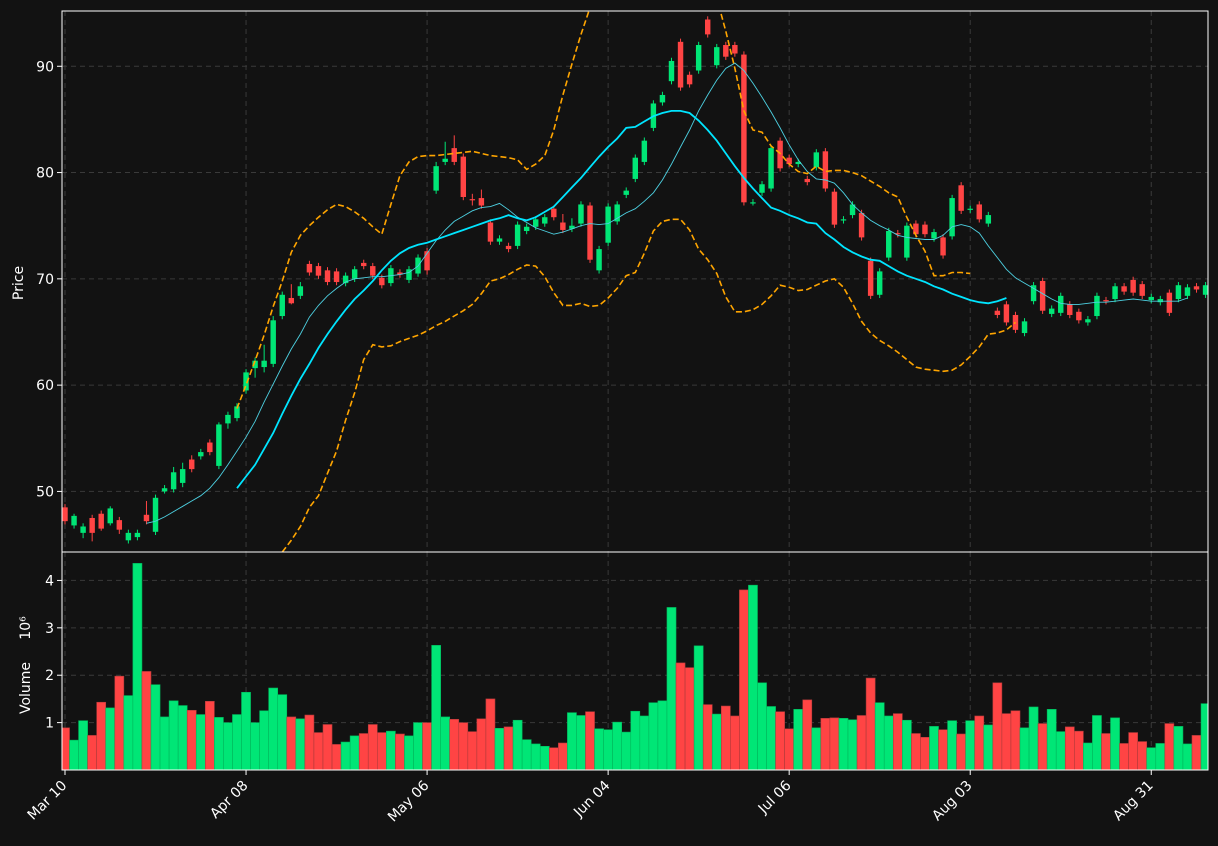 The height and width of the screenshot is (846, 1218). What do you see at coordinates (49, 629) in the screenshot?
I see `volume-tick-label: 3` at bounding box center [49, 629].